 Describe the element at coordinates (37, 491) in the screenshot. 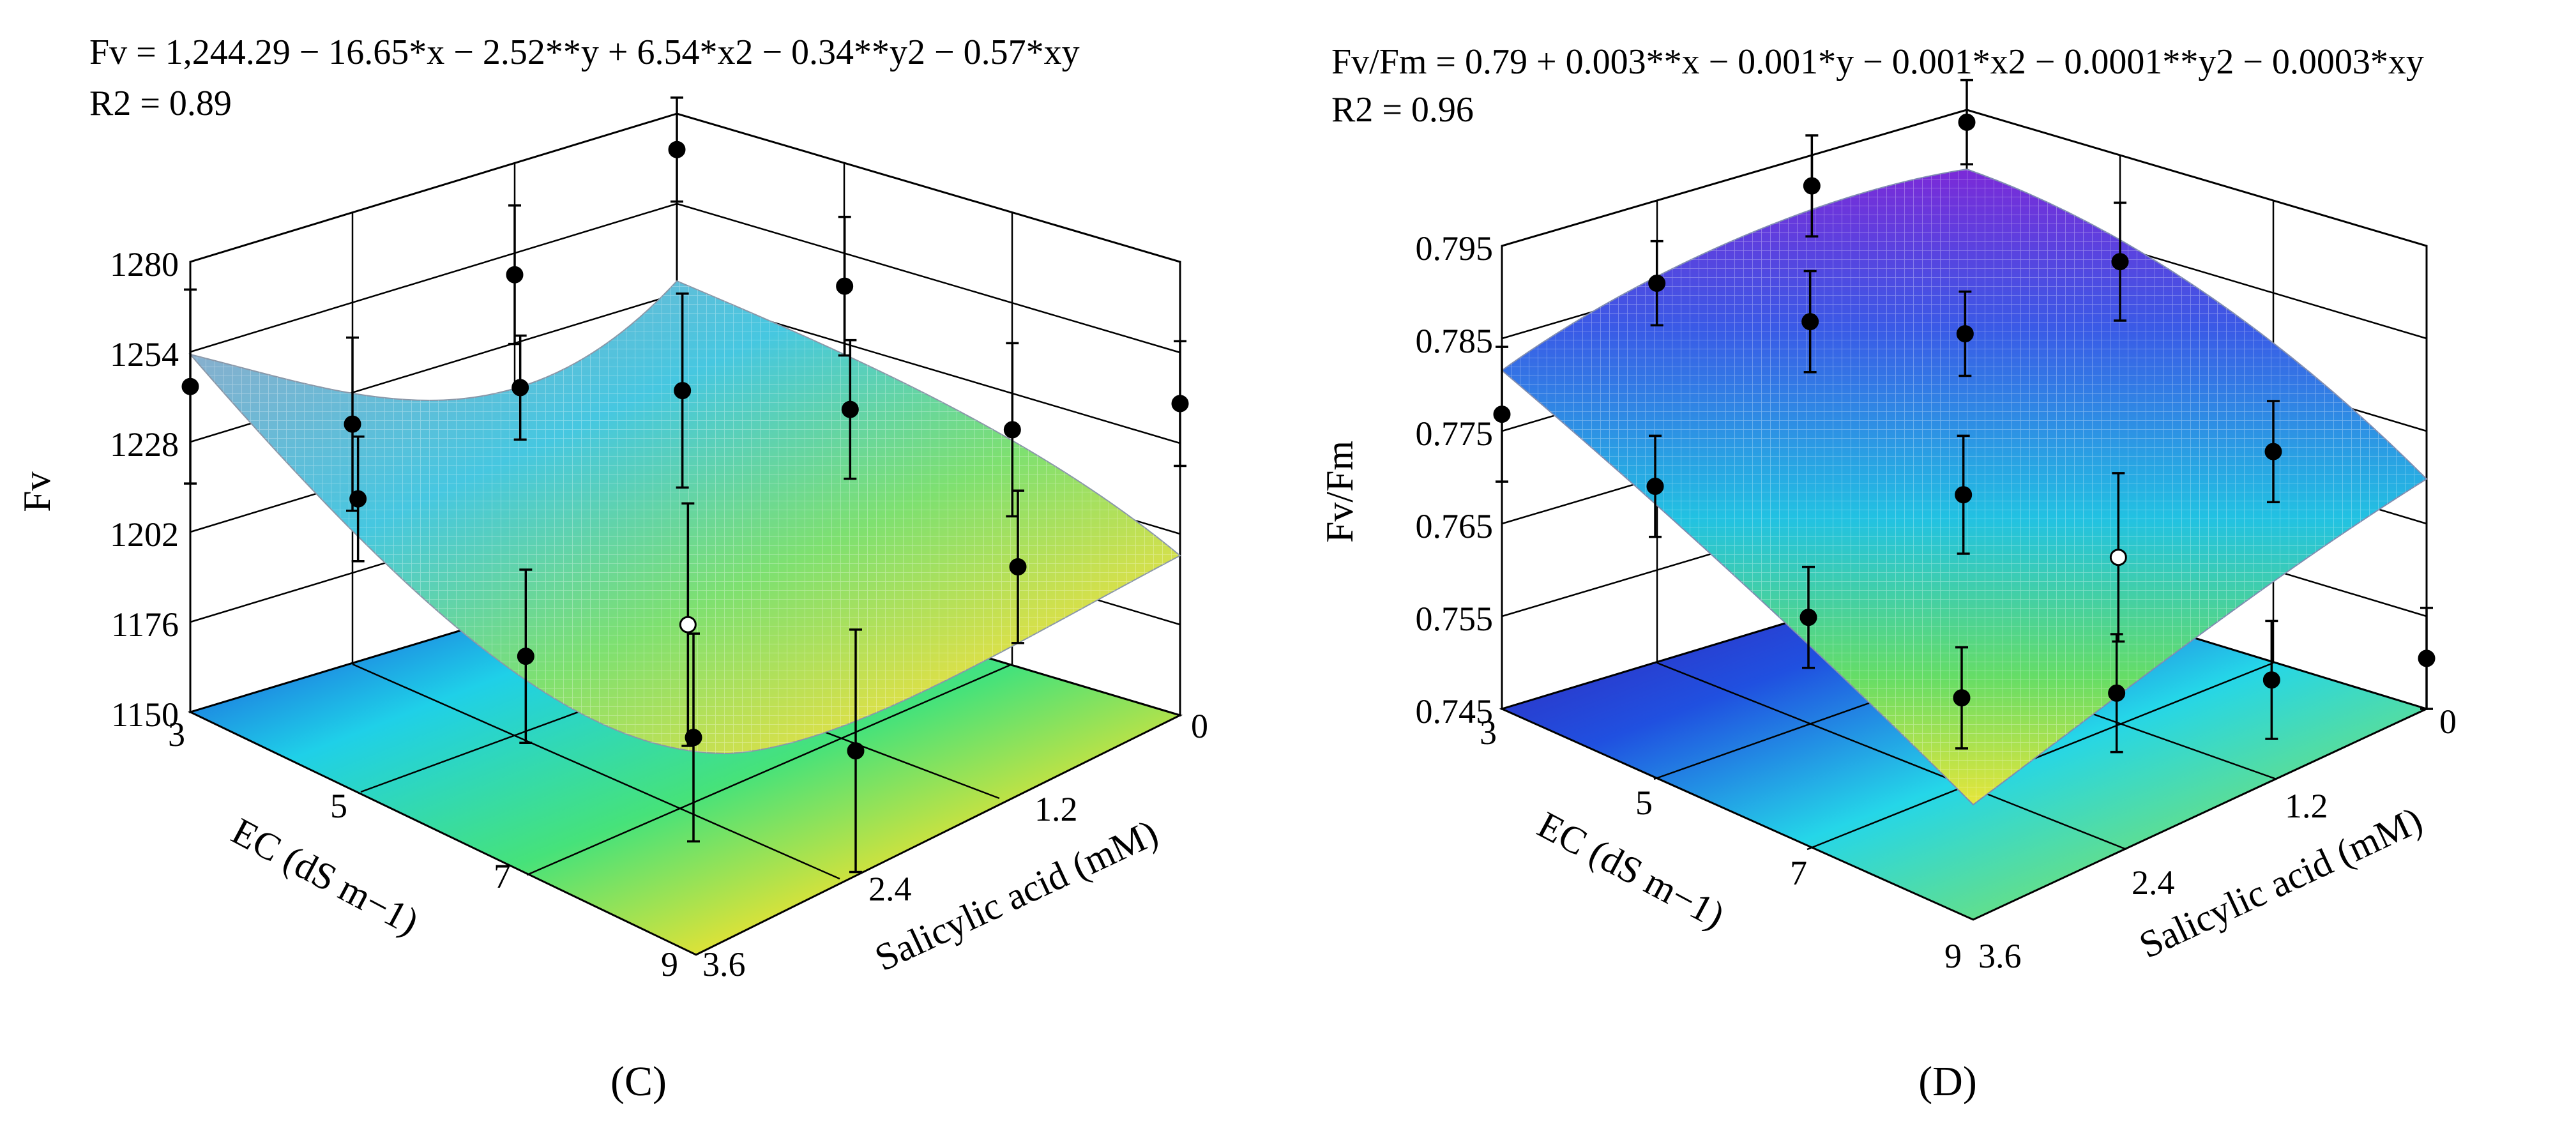

I see `z-axis-label-c: Fv` at that location.